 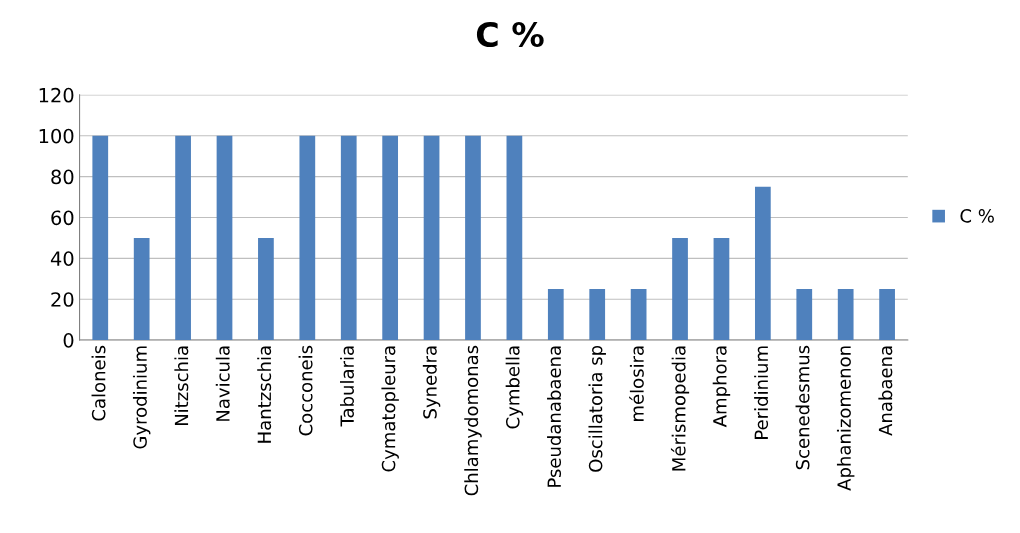 What do you see at coordinates (68, 340) in the screenshot?
I see `y-tick-label: 0` at bounding box center [68, 340].